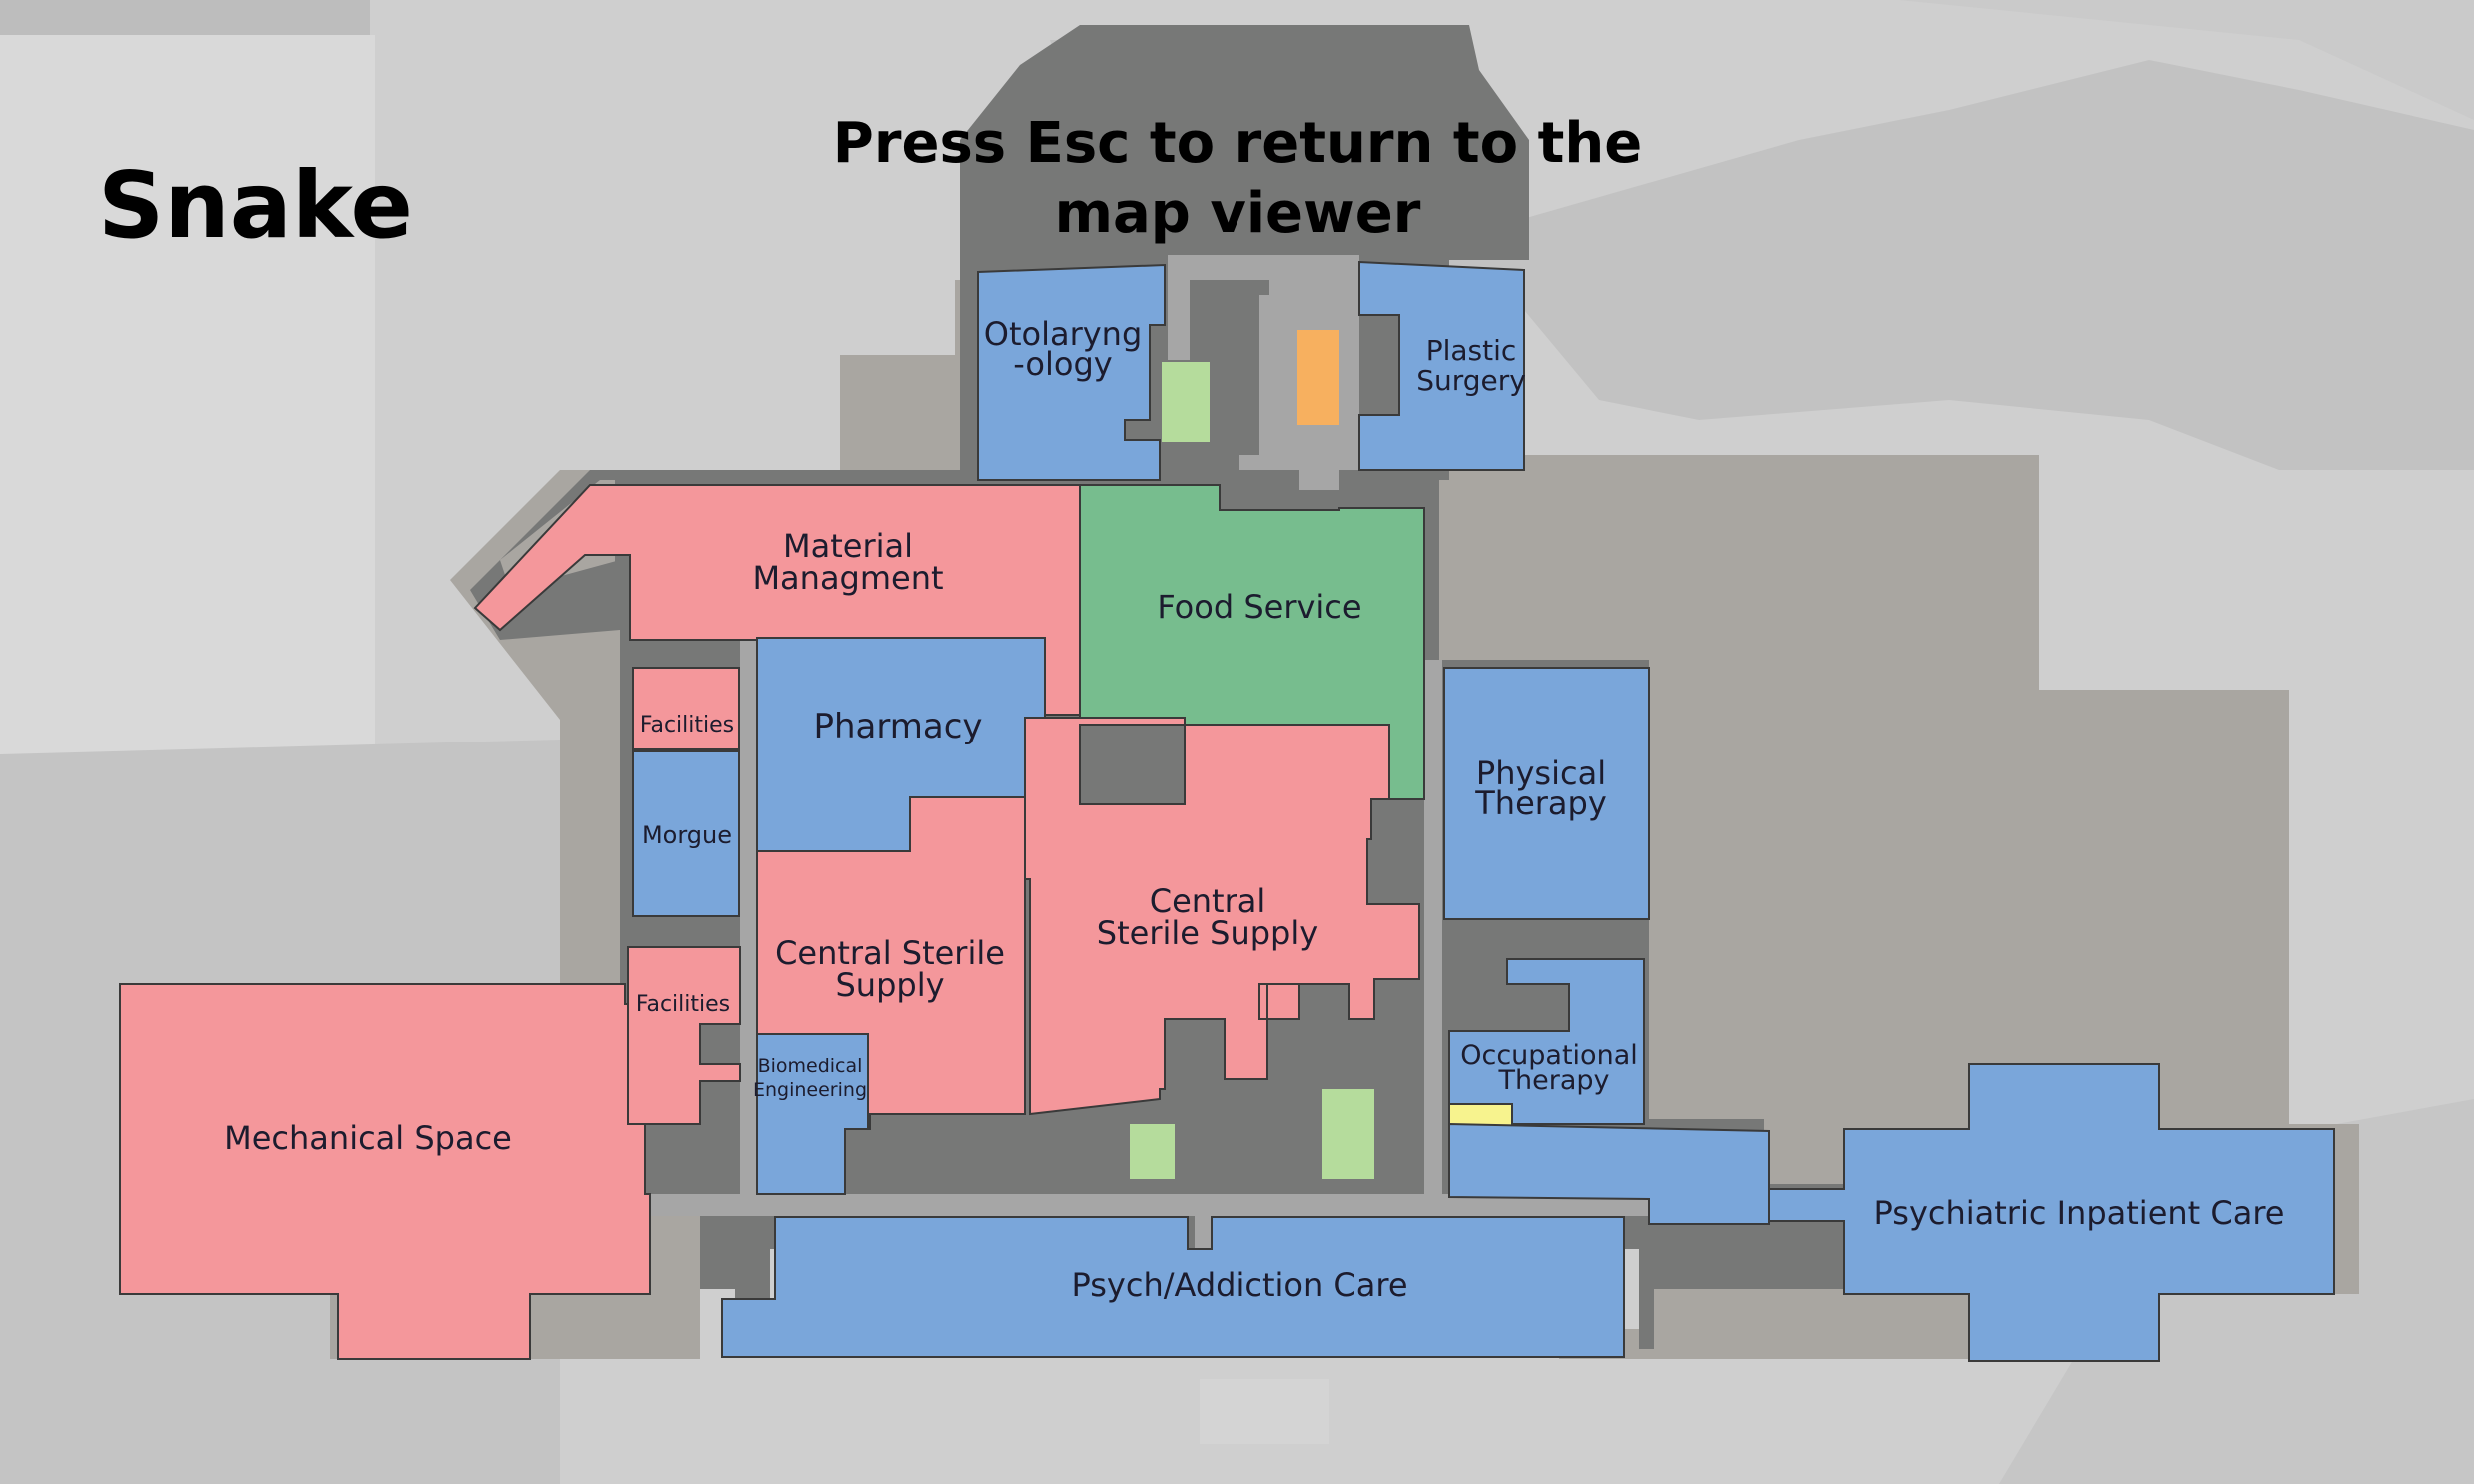  I want to click on room-facilities-upper: Facilities, so click(686, 708).